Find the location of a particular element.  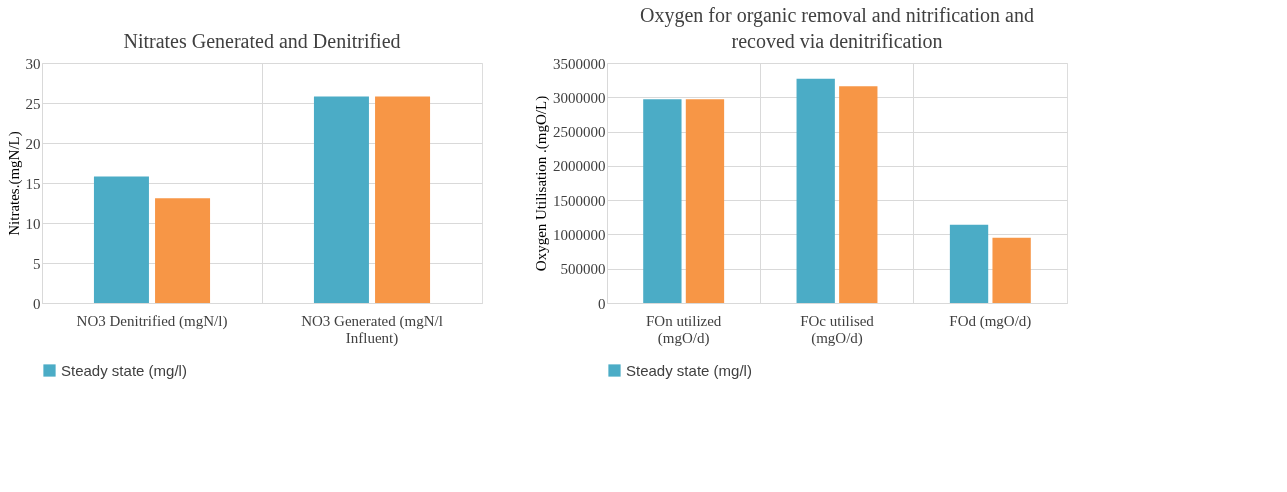

y-tick-label: 1000000 is located at coordinates (579, 234).